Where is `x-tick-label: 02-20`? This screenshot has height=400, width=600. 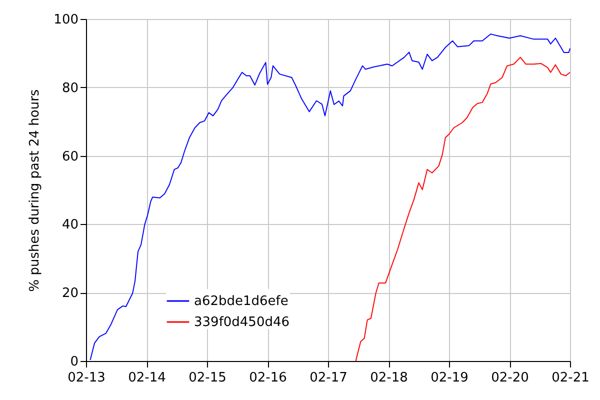
x-tick-label: 02-20 is located at coordinates (510, 378).